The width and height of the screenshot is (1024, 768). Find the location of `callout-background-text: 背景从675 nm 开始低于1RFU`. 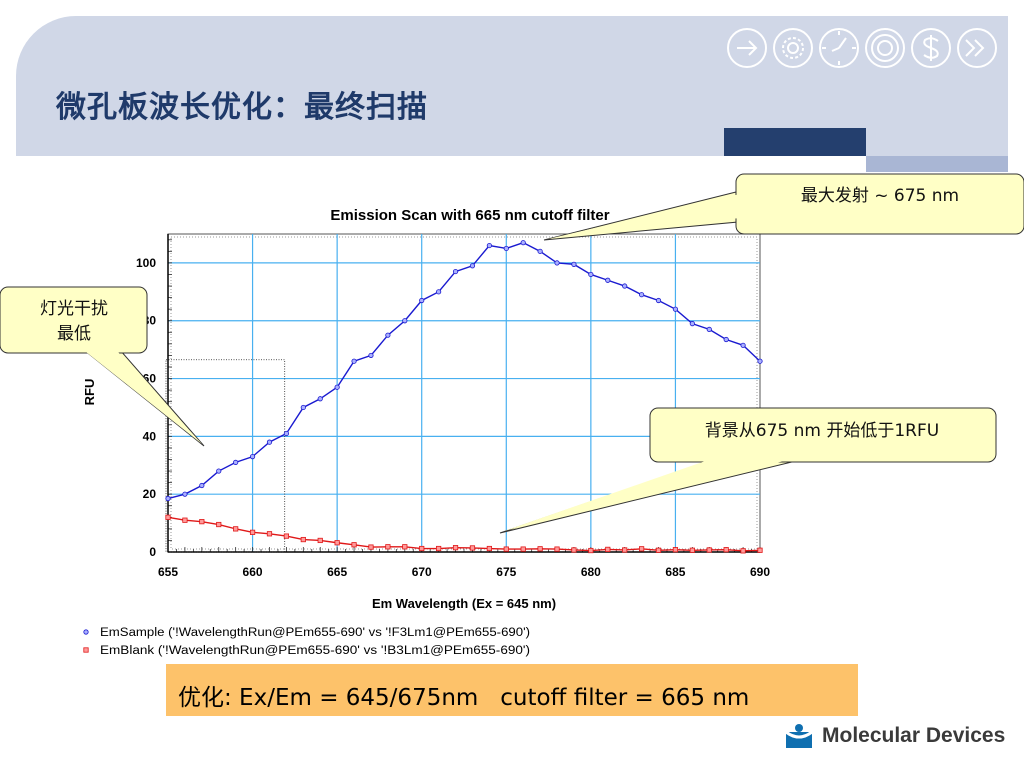

callout-background-text: 背景从675 nm 开始低于1RFU is located at coordinates (822, 431).